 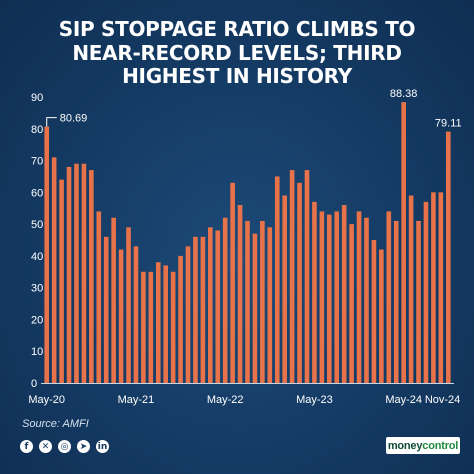 I want to click on data-label: 88.38, so click(x=404, y=94).